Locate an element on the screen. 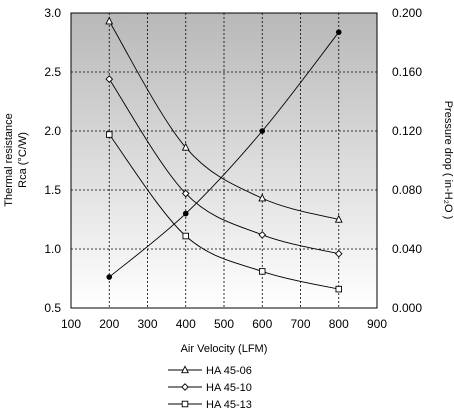 The width and height of the screenshot is (454, 412). y-right-tick-label: 0.120 is located at coordinates (407, 131).